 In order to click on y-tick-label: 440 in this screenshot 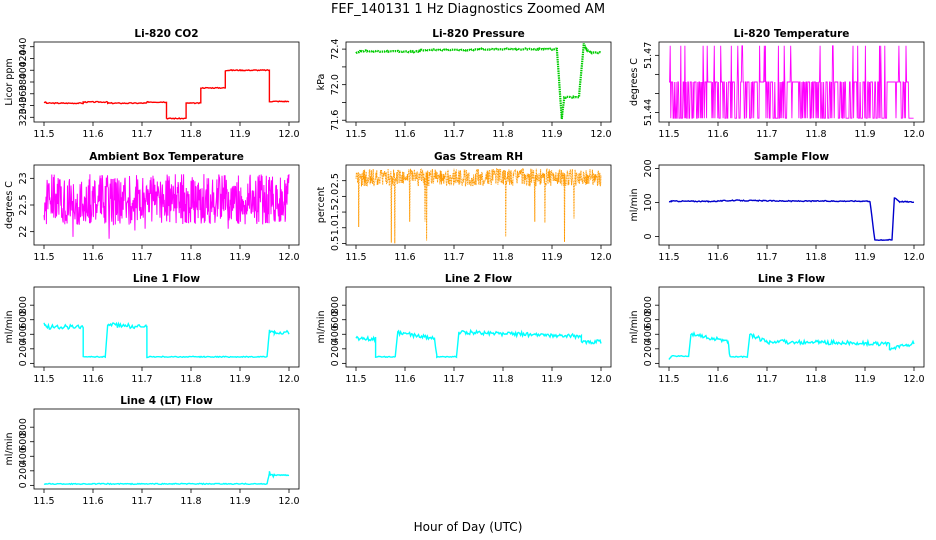, I will do `click(23, 47)`.